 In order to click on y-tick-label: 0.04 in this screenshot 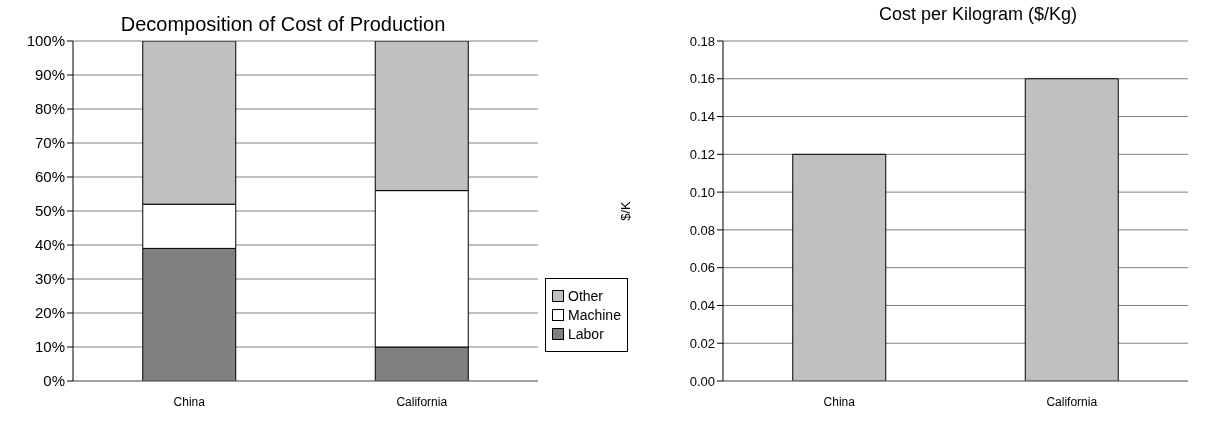, I will do `click(702, 306)`.